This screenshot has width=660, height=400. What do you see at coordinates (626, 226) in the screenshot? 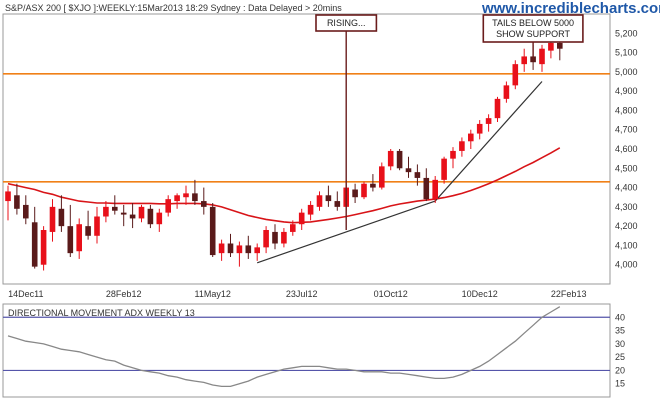
I see `y-tick-label: 4,200` at bounding box center [626, 226].